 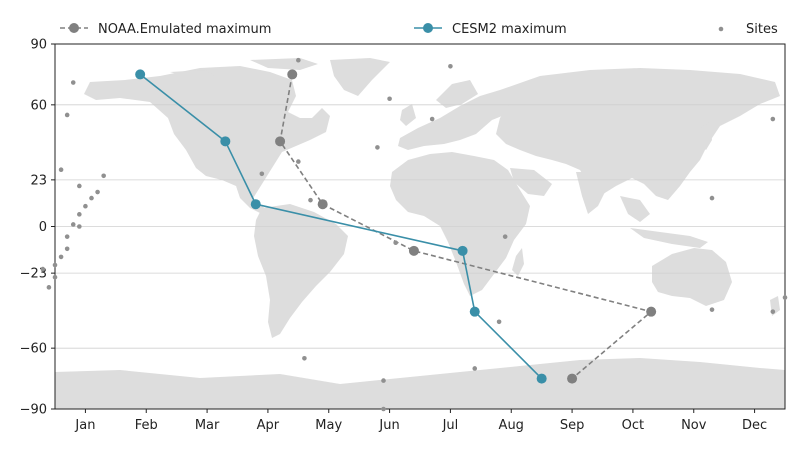 I want to click on y-tick-label: −90, so click(x=33, y=410).